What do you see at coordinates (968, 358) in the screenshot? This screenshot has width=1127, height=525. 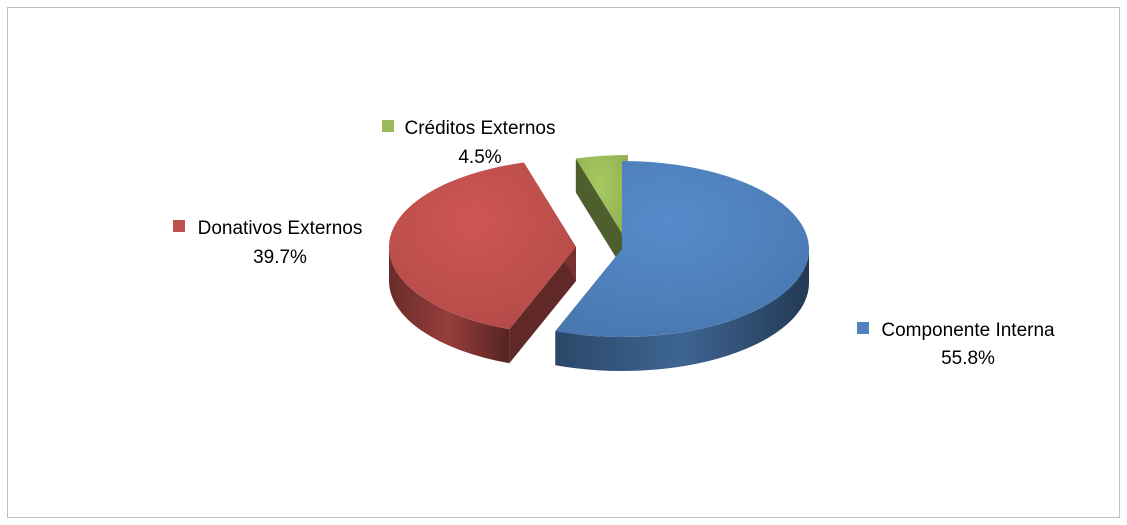 I see `data-label-value: 55.8%` at bounding box center [968, 358].